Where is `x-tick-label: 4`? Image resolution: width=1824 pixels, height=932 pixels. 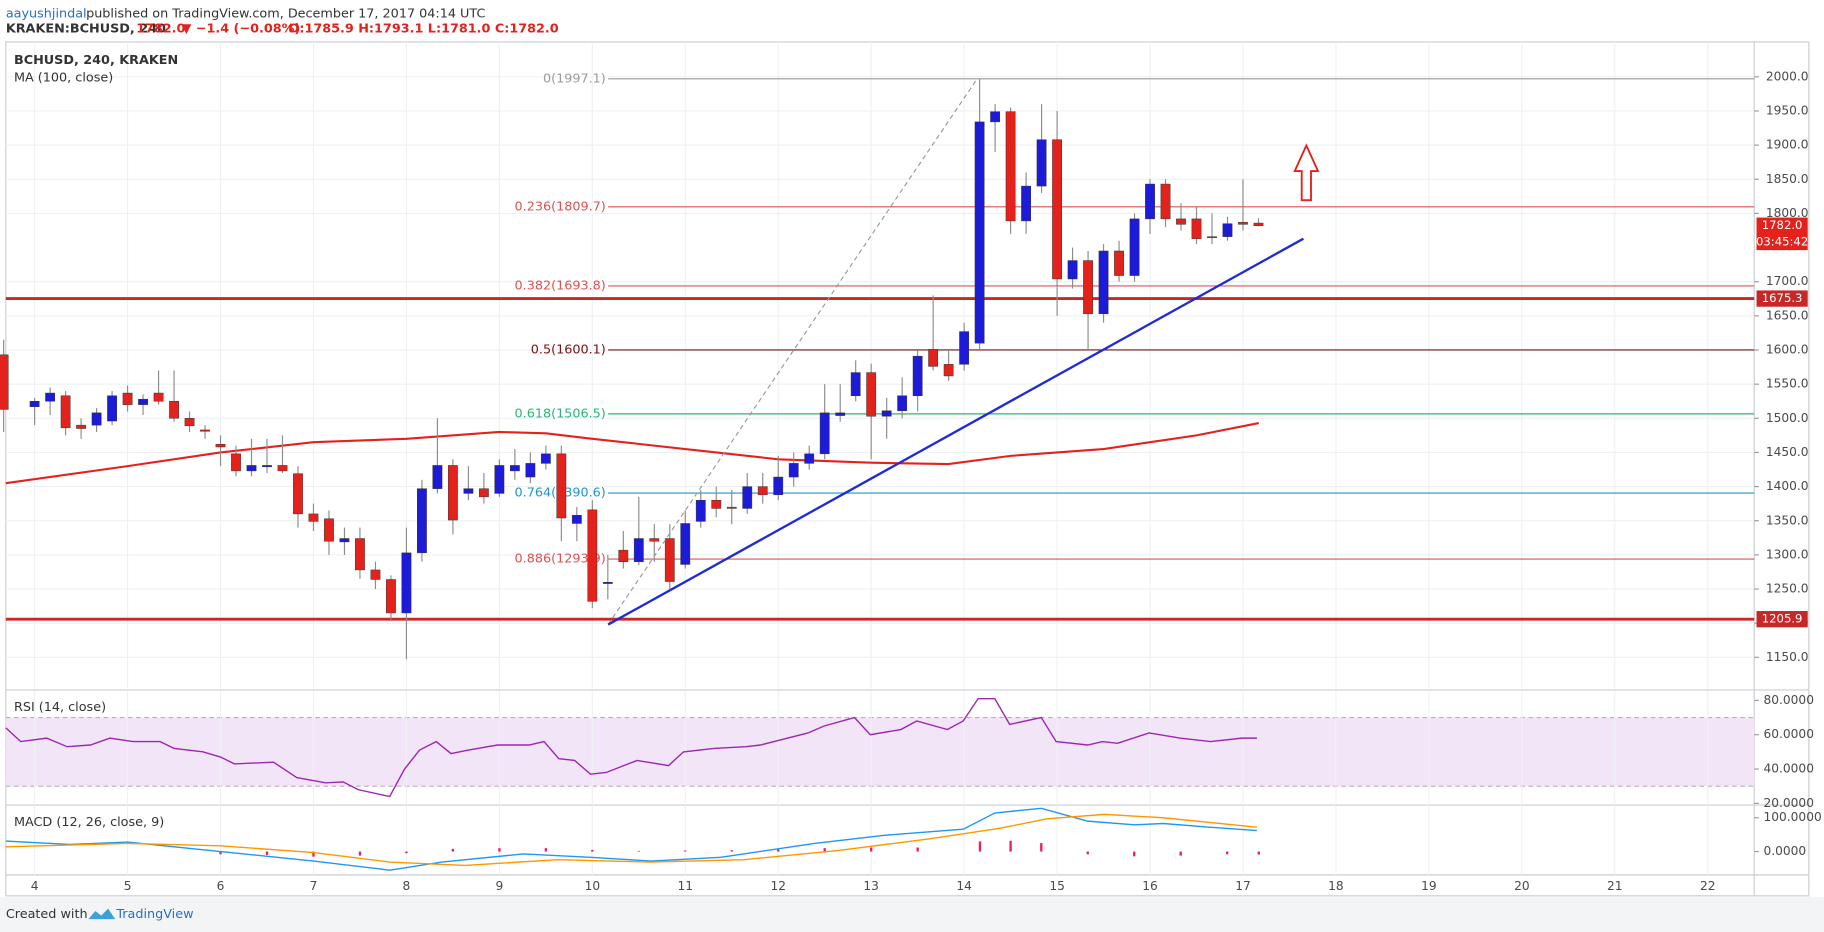 x-tick-label: 4 is located at coordinates (35, 886).